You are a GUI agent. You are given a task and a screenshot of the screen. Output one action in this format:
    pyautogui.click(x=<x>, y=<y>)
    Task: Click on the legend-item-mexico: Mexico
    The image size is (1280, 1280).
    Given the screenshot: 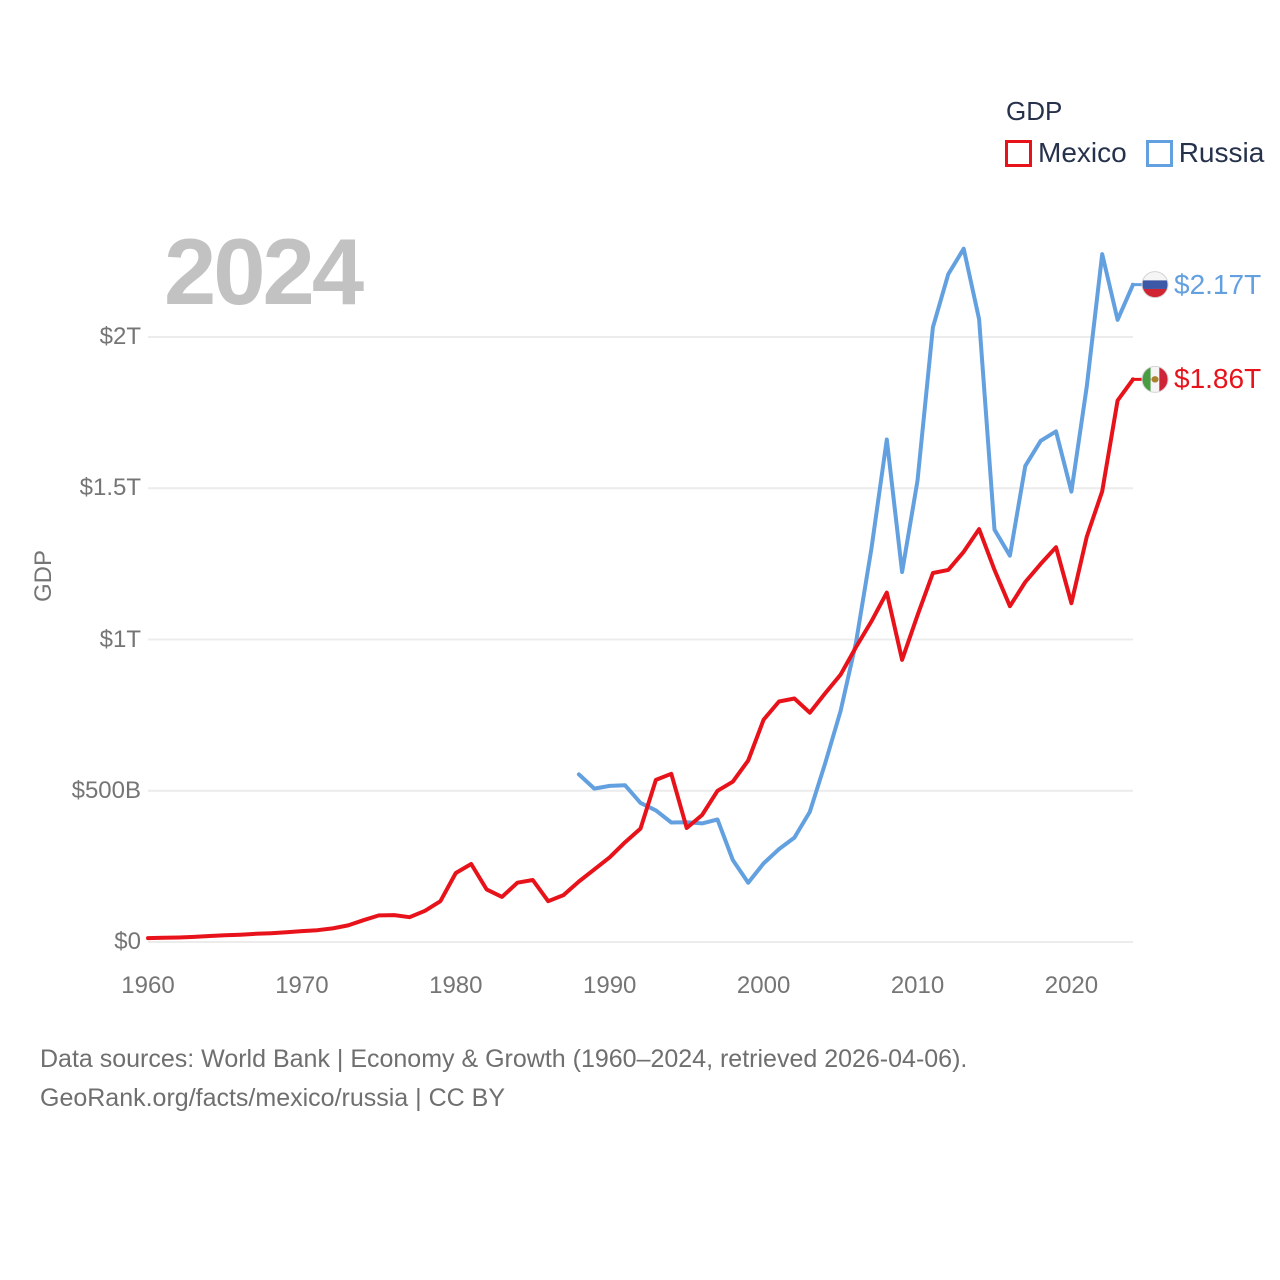 What is the action you would take?
    pyautogui.click(x=1066, y=153)
    